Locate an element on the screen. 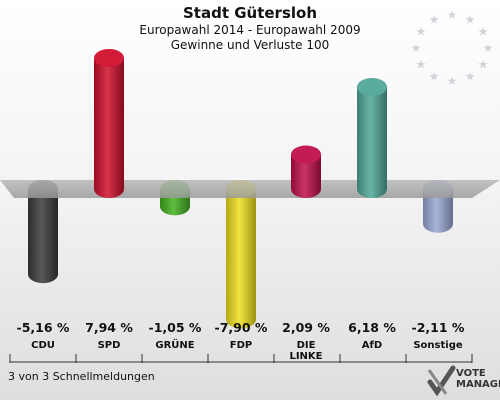 The height and width of the screenshot is (400, 500). category-label-sonstige: Sonstige is located at coordinates (438, 345).